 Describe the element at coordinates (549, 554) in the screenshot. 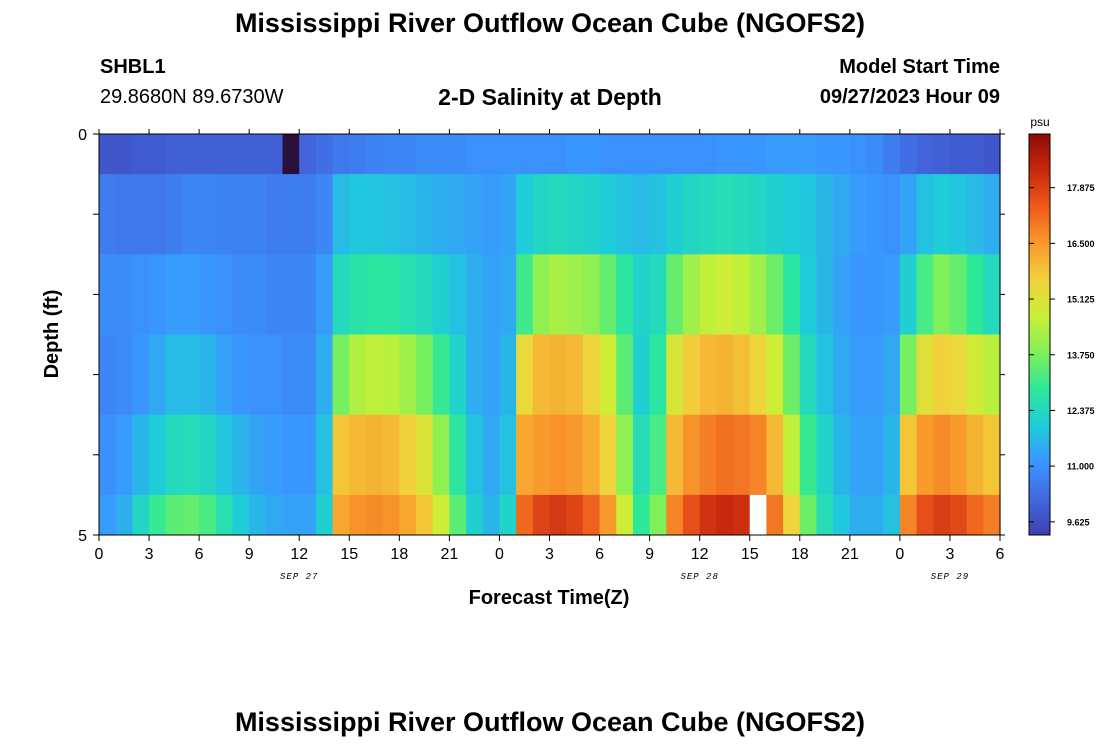

I see `x-tick-label: 3` at that location.